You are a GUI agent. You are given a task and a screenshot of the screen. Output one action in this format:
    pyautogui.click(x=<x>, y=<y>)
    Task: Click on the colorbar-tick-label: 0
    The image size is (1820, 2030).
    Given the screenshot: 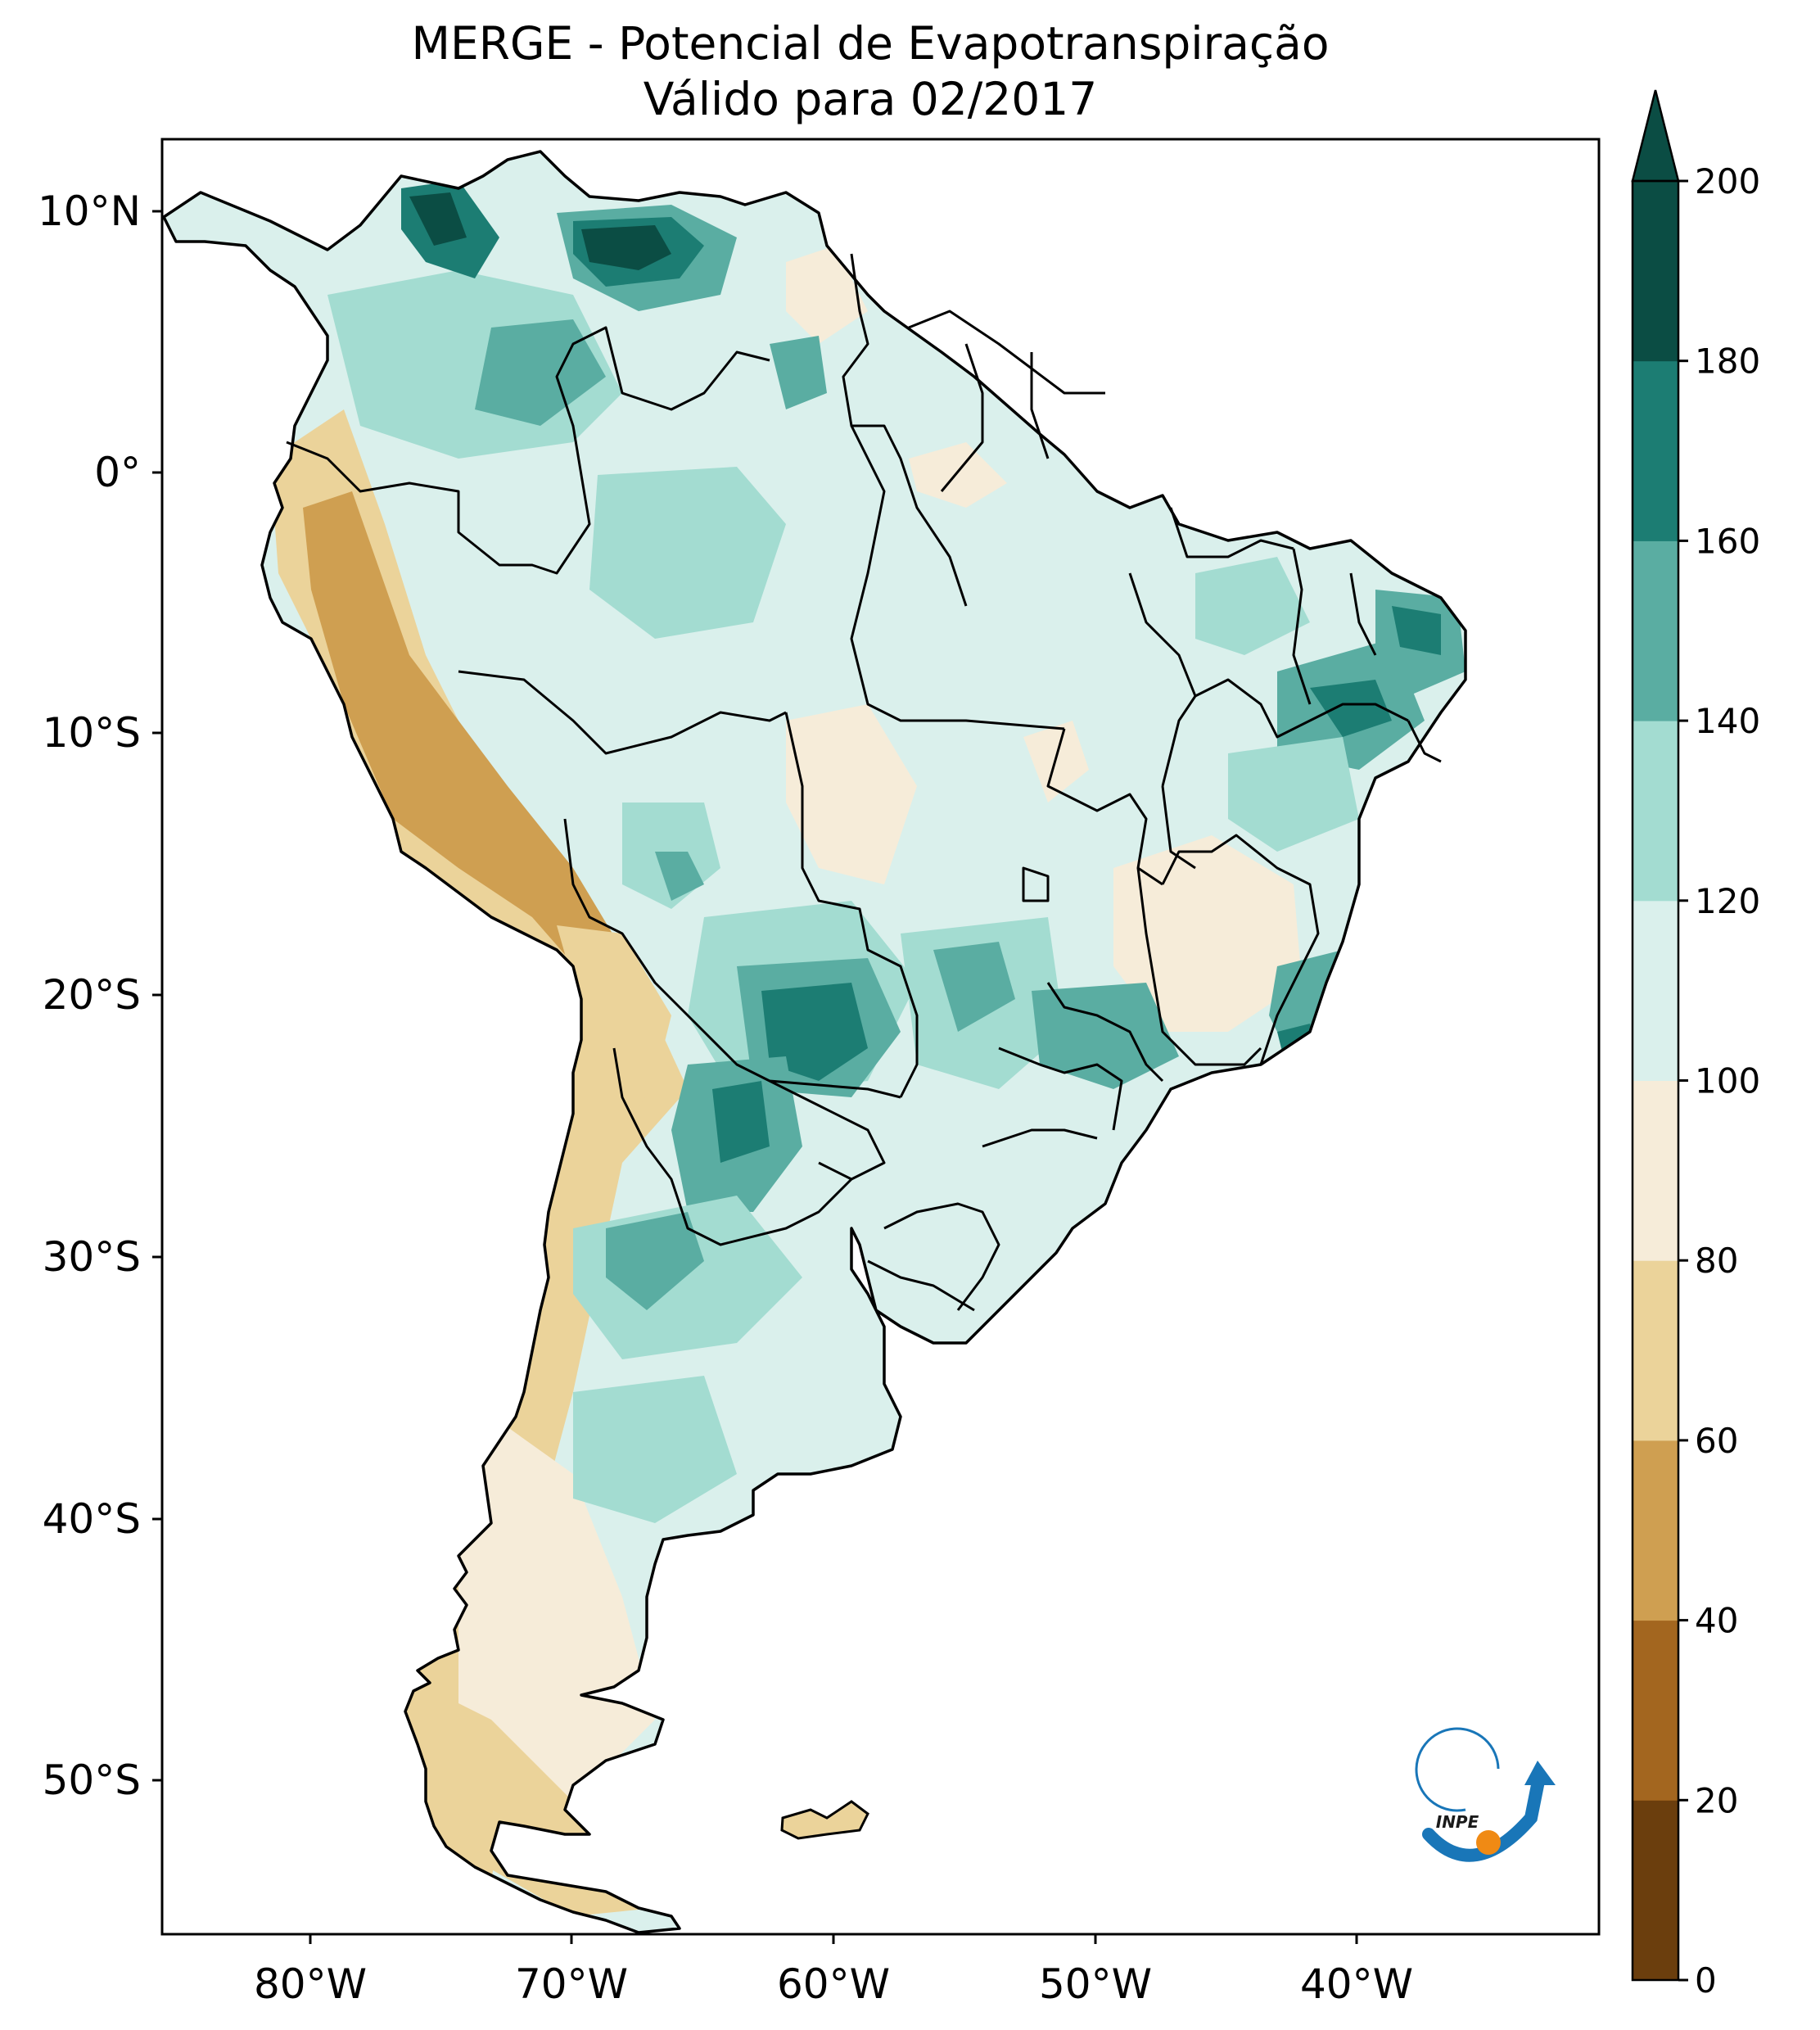 What is the action you would take?
    pyautogui.click(x=1706, y=1980)
    